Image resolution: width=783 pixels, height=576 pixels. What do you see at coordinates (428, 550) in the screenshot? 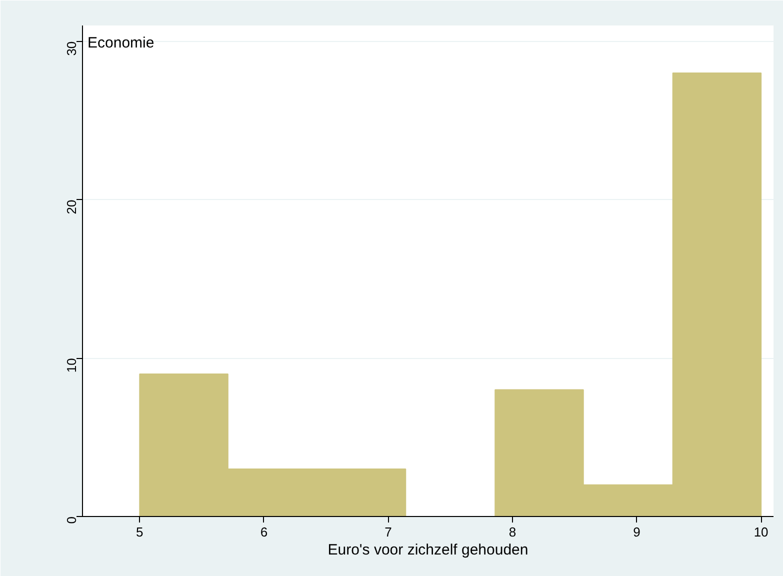
I see `x-axis-title: Euro's voor zichzelf gehouden` at bounding box center [428, 550].